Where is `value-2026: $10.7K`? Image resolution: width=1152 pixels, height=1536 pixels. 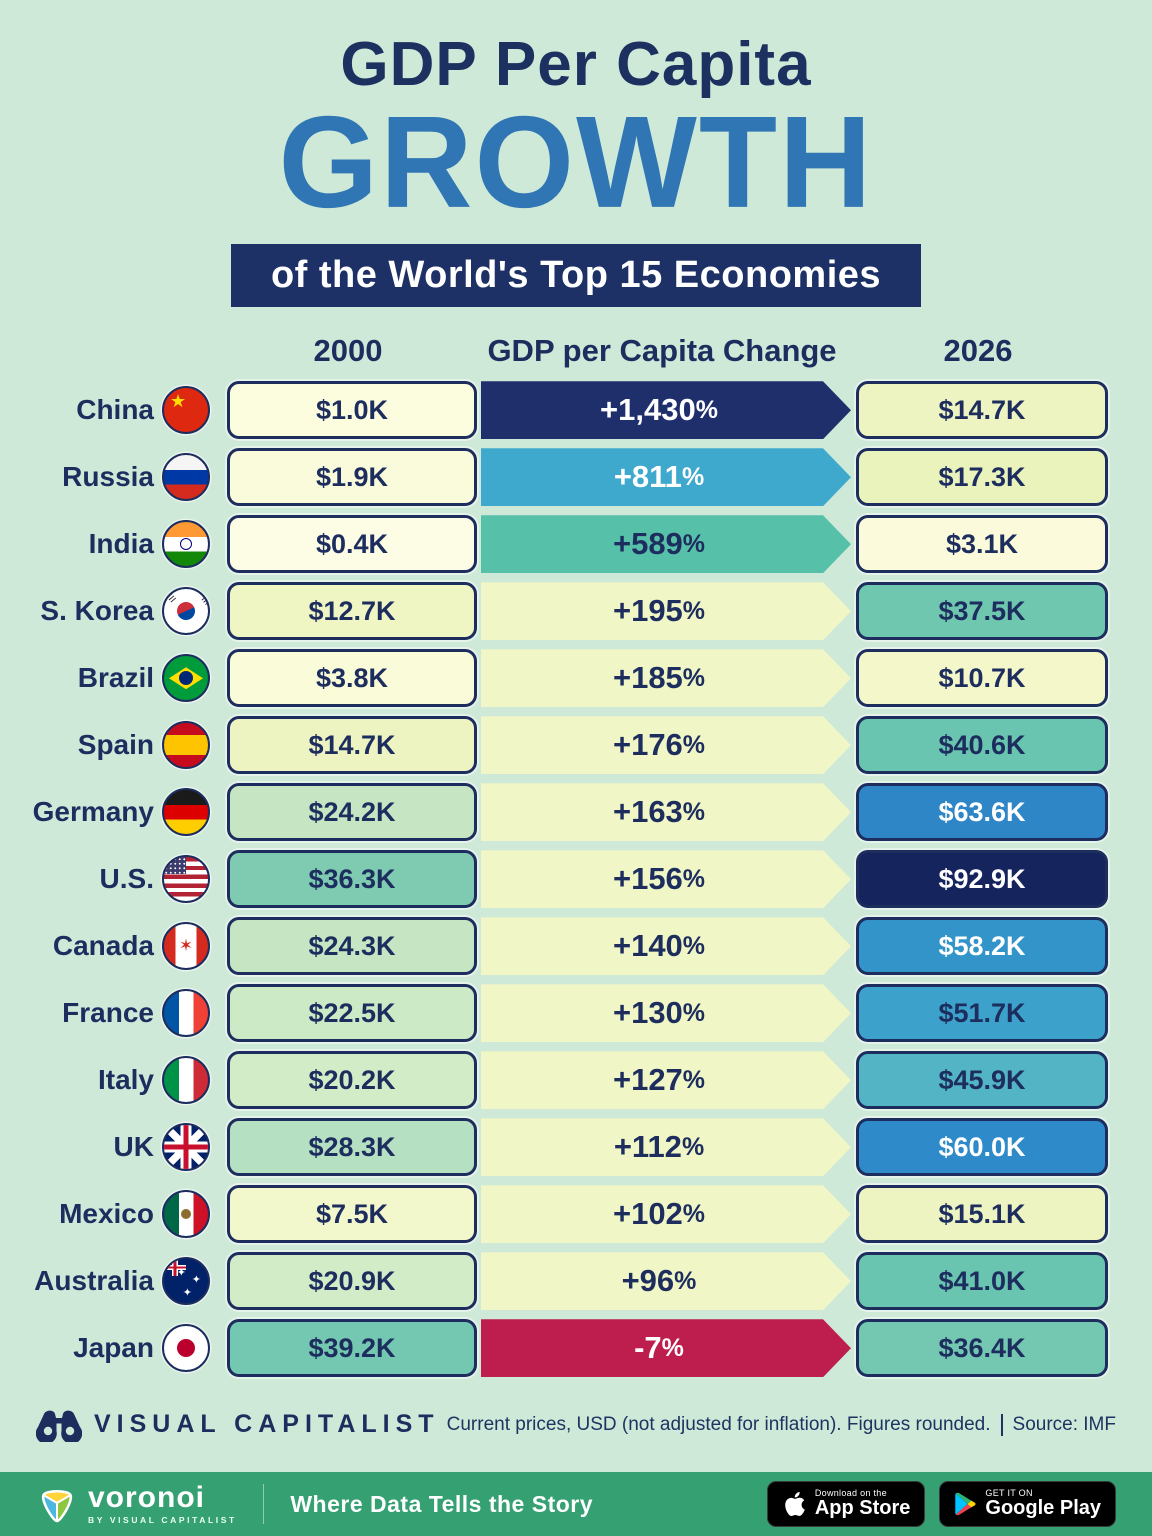 value-2026: $10.7K is located at coordinates (982, 678).